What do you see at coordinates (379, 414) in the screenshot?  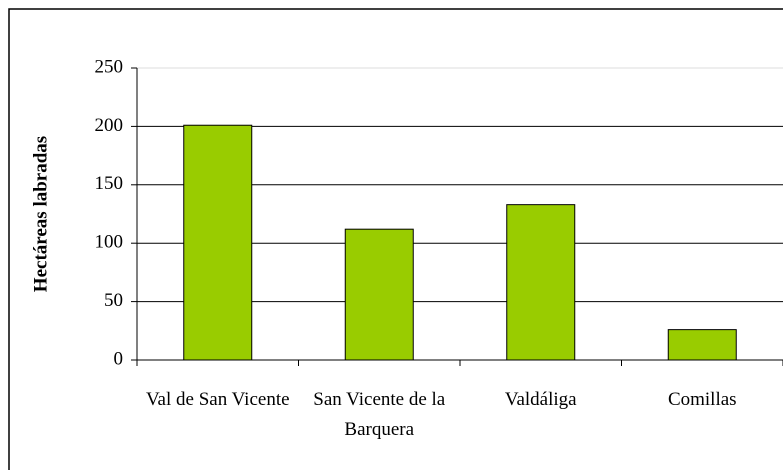 I see `x-tick-label: San Vicente de la Barquera` at bounding box center [379, 414].